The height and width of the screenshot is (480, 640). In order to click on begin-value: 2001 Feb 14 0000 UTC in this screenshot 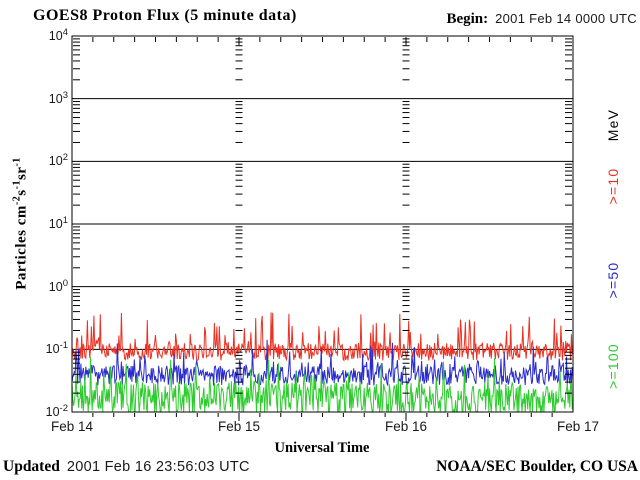, I will do `click(566, 18)`.